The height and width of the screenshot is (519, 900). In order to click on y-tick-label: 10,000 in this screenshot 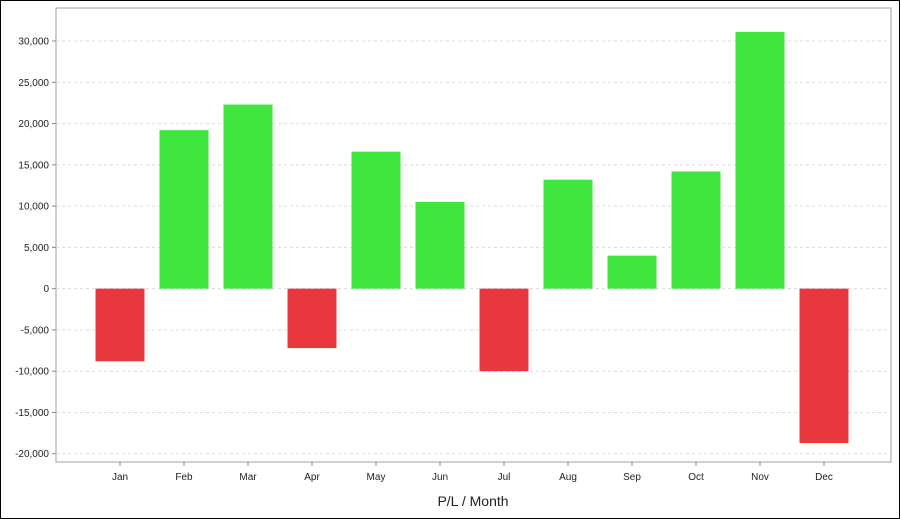, I will do `click(33, 207)`.